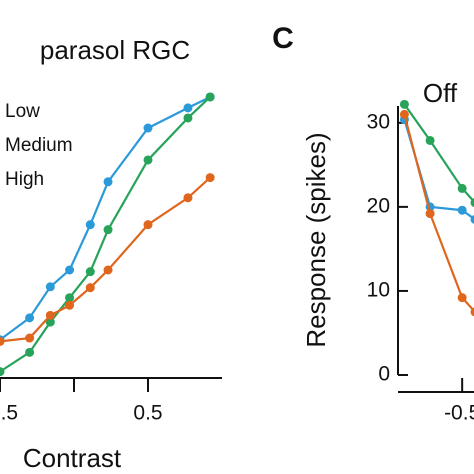  What do you see at coordinates (378, 205) in the screenshot?
I see `y-tick-label: 20` at bounding box center [378, 205].